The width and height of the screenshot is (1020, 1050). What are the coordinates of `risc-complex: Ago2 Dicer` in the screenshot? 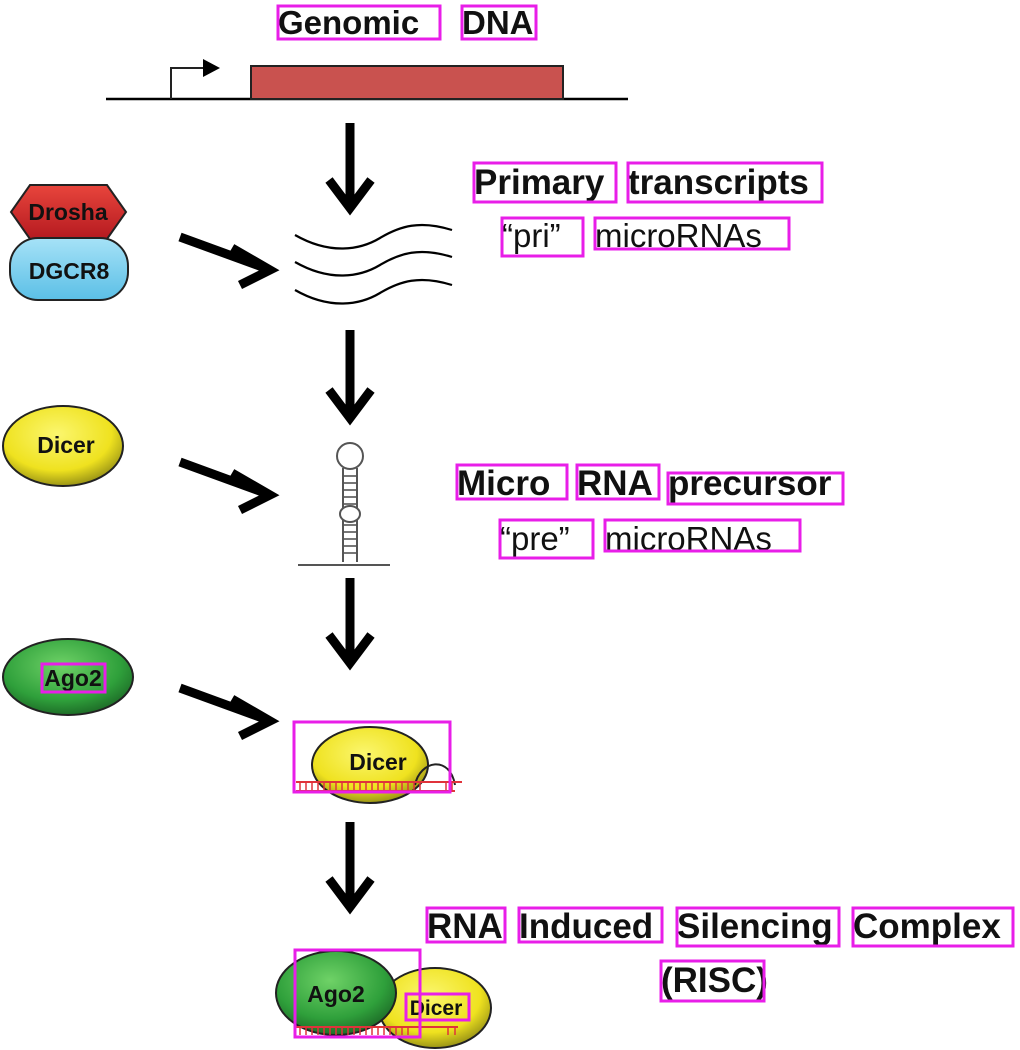 It's located at (383, 998).